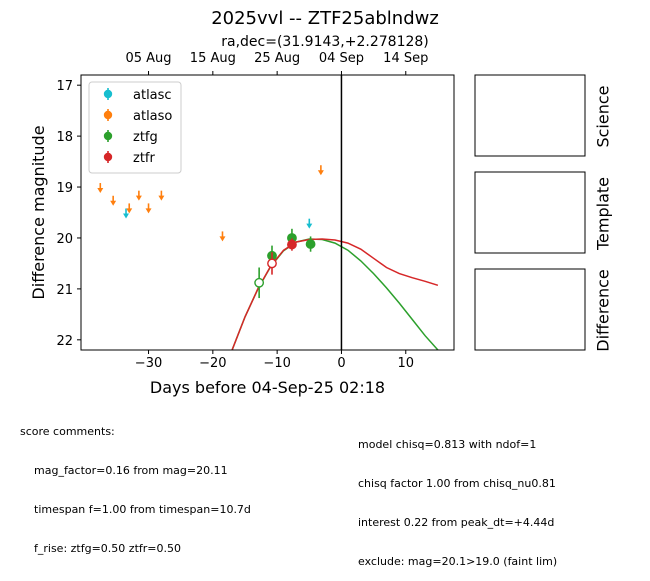  I want to click on chart-subtitle: ra,dec=(31.9143,+2.278128), so click(325, 42).